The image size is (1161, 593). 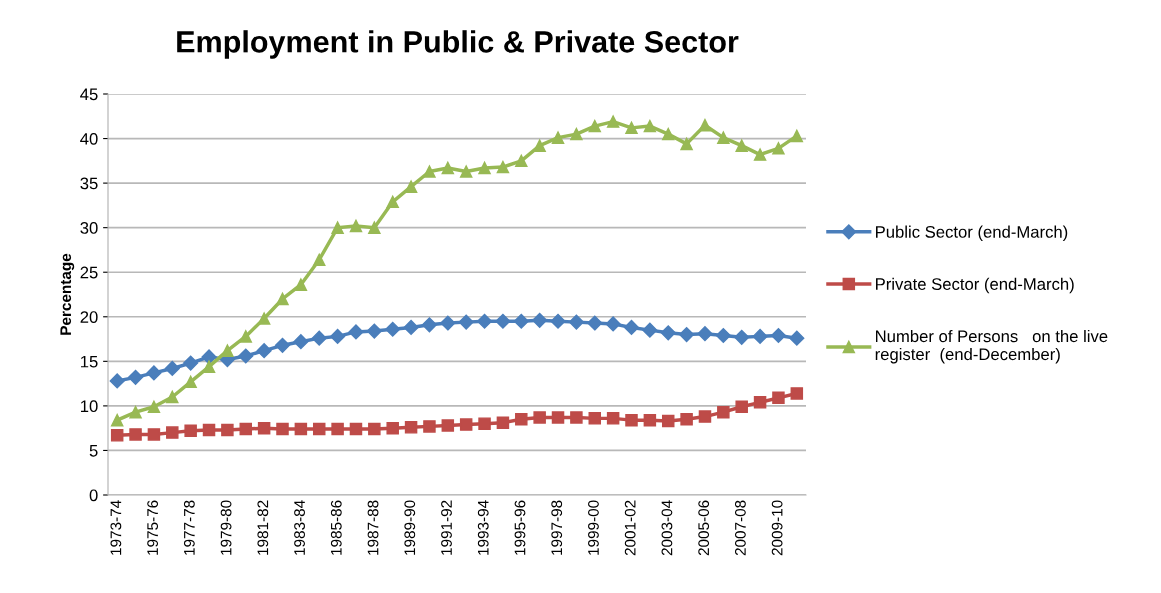 What do you see at coordinates (93, 451) in the screenshot?
I see `y-tick-label: 5` at bounding box center [93, 451].